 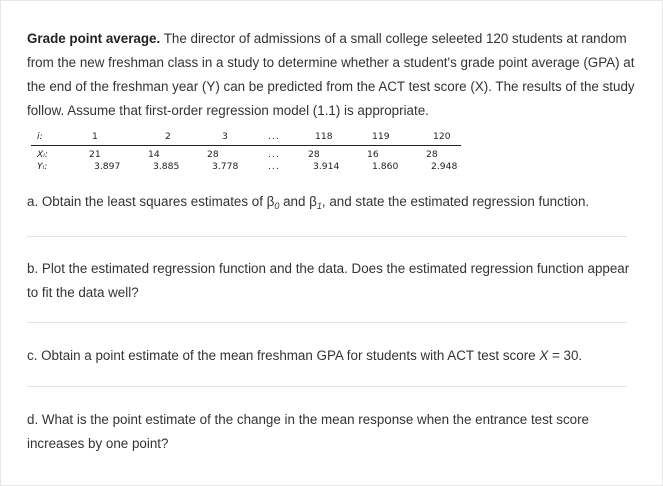 What do you see at coordinates (381, 136) in the screenshot?
I see `table-cell: 119` at bounding box center [381, 136].